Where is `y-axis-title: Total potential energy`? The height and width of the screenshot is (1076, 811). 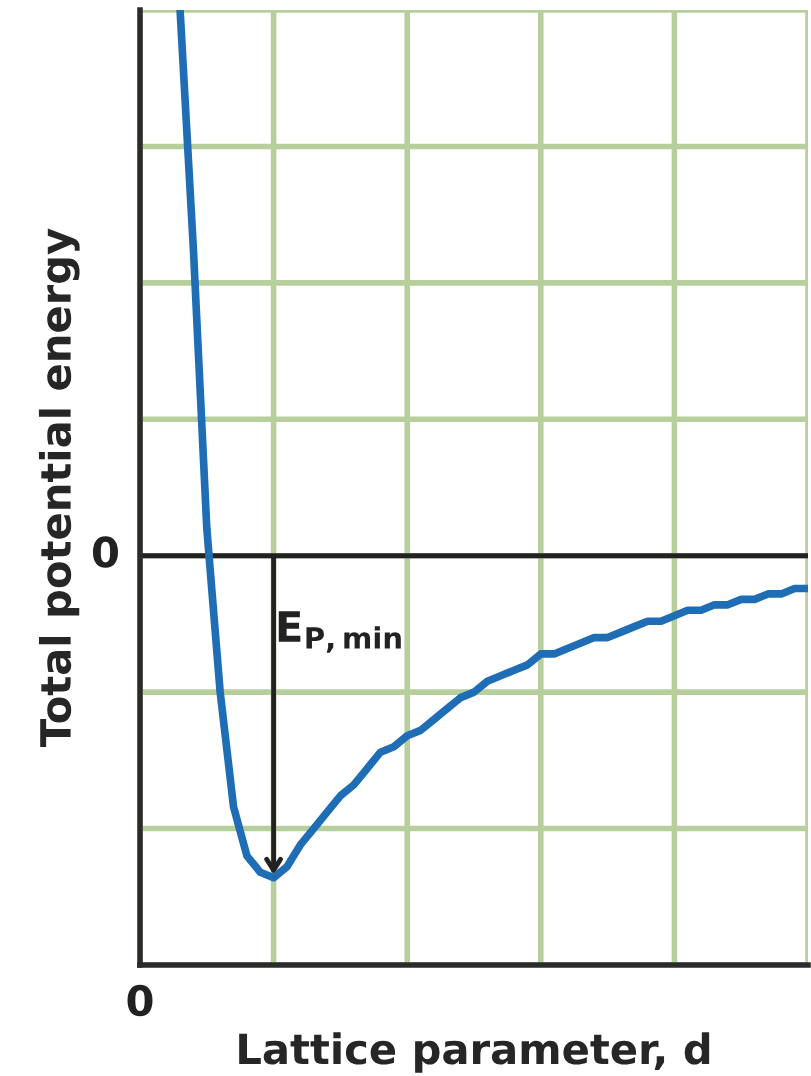 y-axis-title: Total potential energy is located at coordinates (59, 488).